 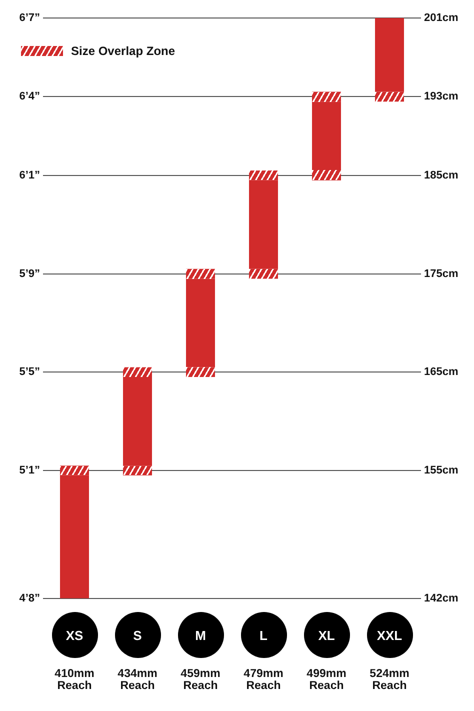 What do you see at coordinates (389, 680) in the screenshot?
I see `text: 524mm Reach` at bounding box center [389, 680].